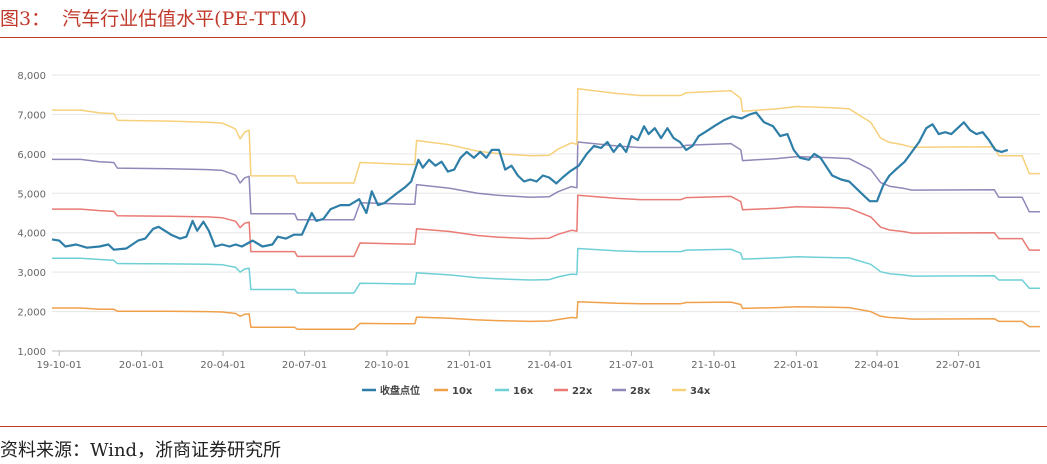  I want to click on y-tick-label: 6,000, so click(31, 155).